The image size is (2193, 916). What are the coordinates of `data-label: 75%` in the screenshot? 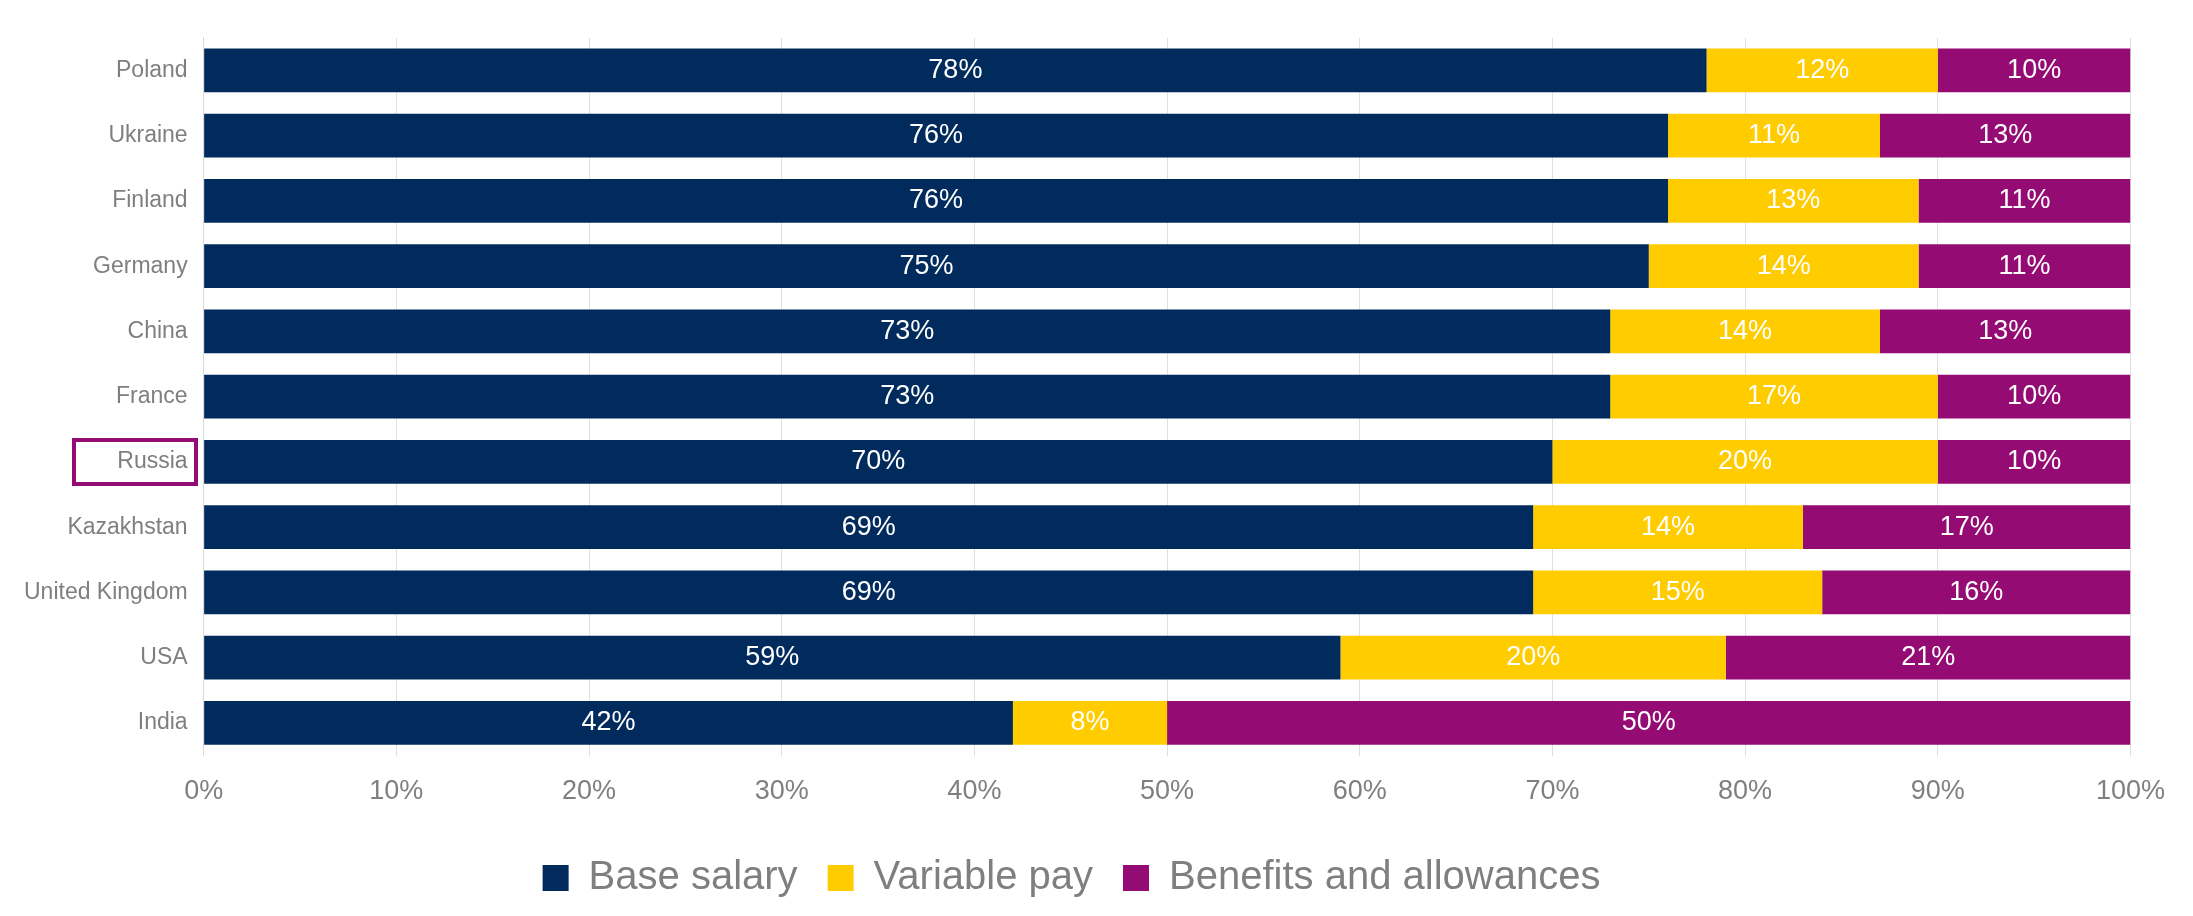 It's located at (926, 264).